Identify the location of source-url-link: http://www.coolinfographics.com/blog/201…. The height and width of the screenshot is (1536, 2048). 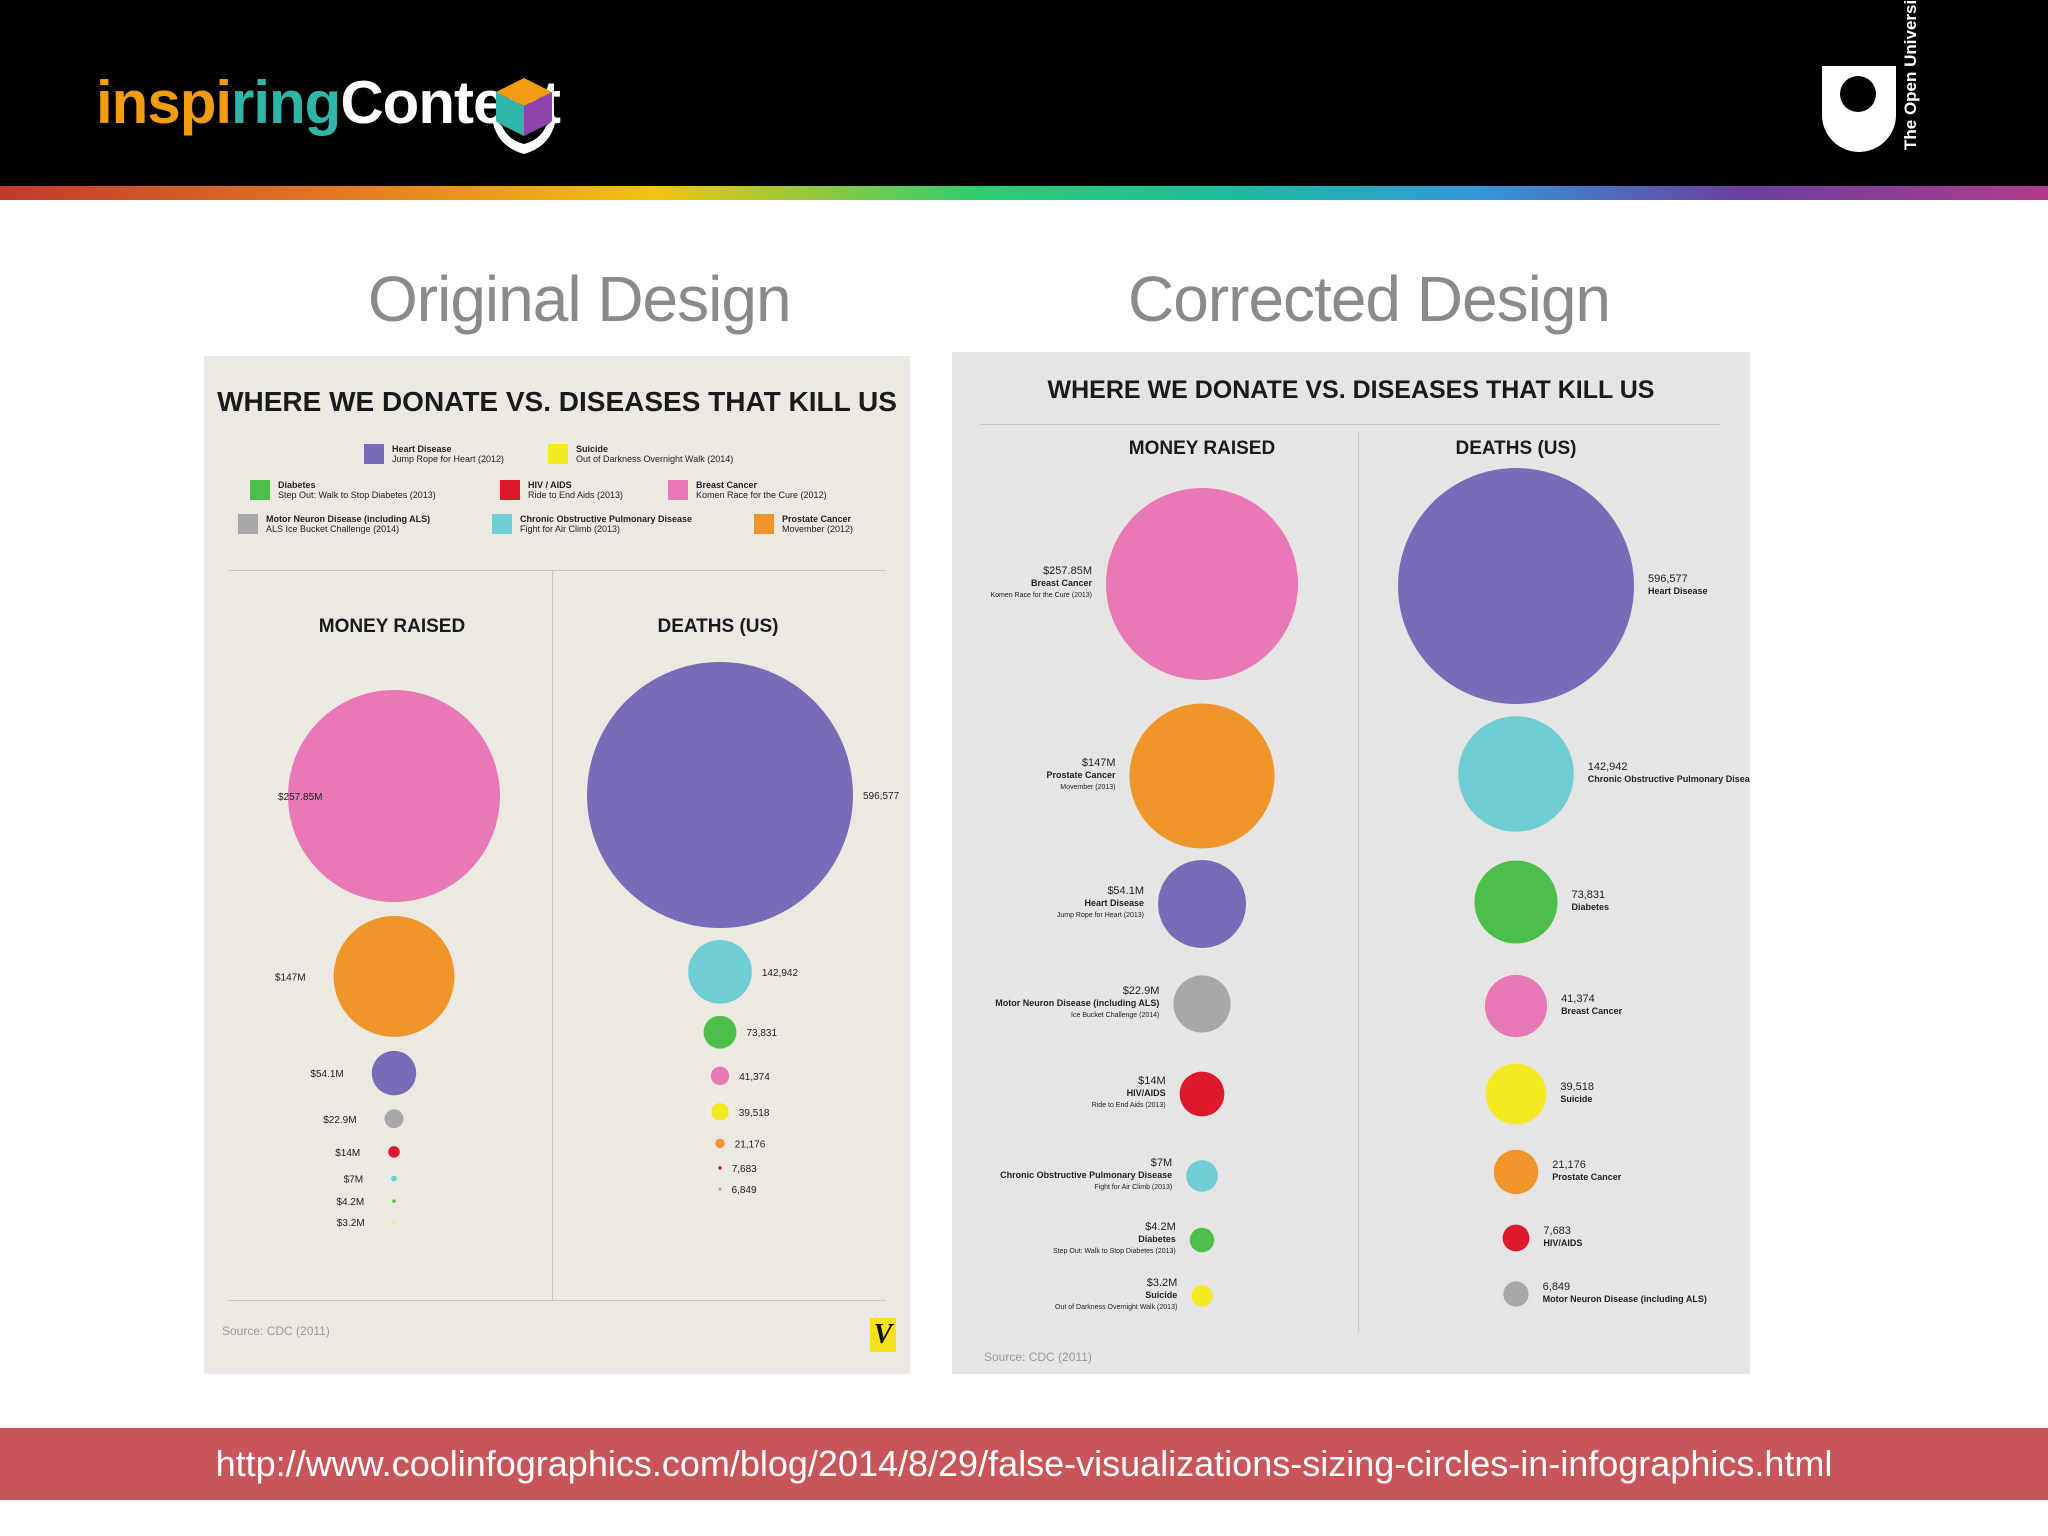
(1024, 1463).